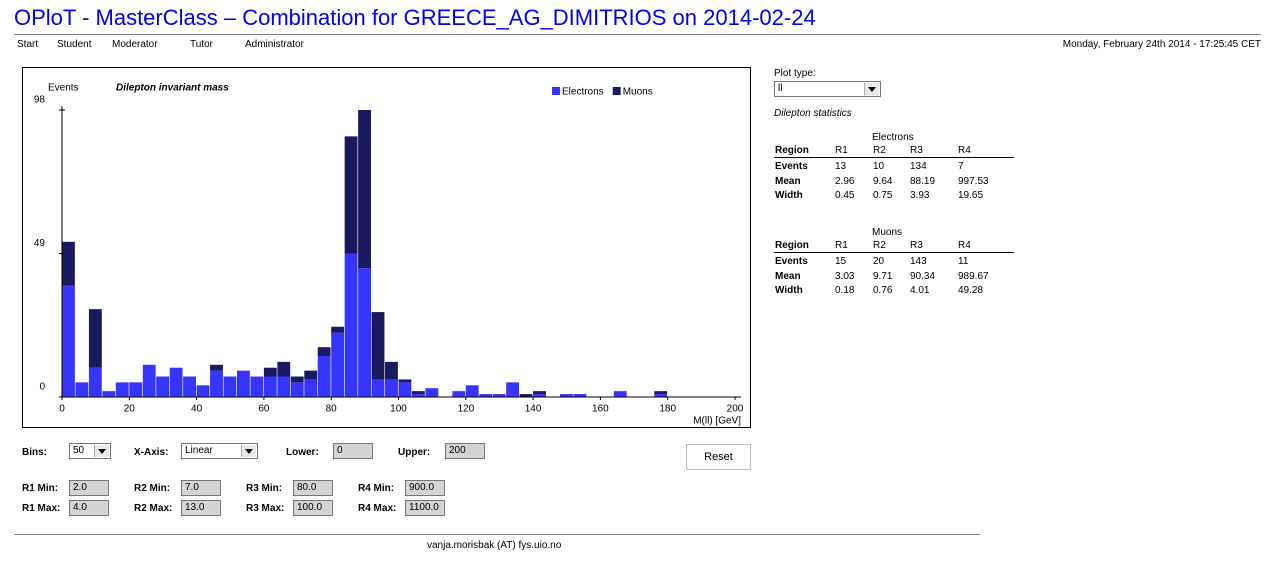 This screenshot has height=561, width=1267. Describe the element at coordinates (353, 451) in the screenshot. I see `input: 0` at that location.